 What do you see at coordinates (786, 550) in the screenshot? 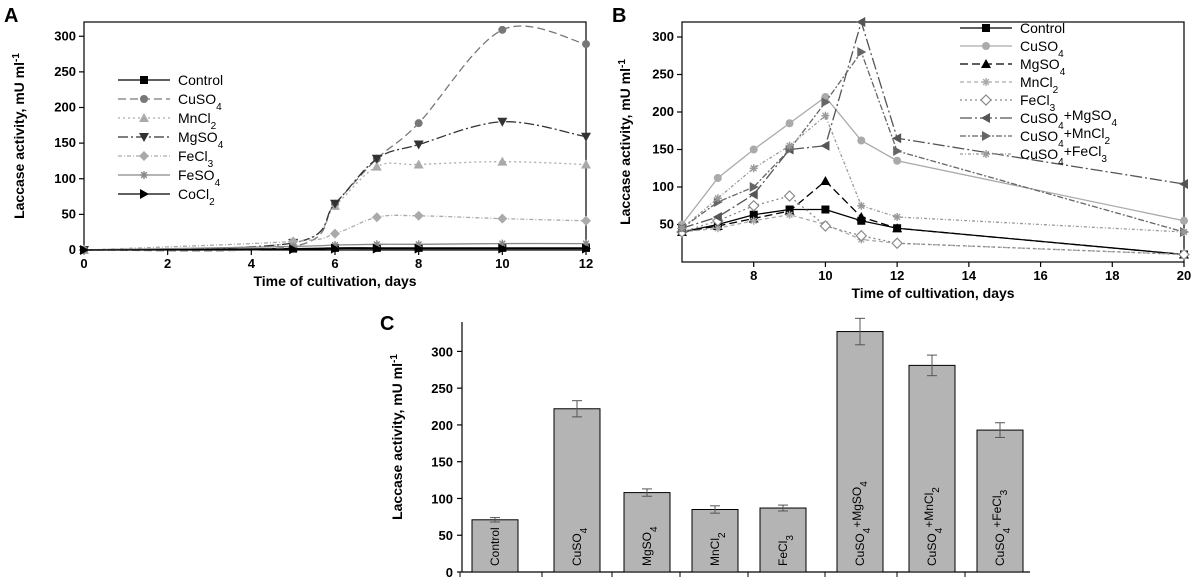
I see `bar-label-4: FeCl3` at bounding box center [786, 550].